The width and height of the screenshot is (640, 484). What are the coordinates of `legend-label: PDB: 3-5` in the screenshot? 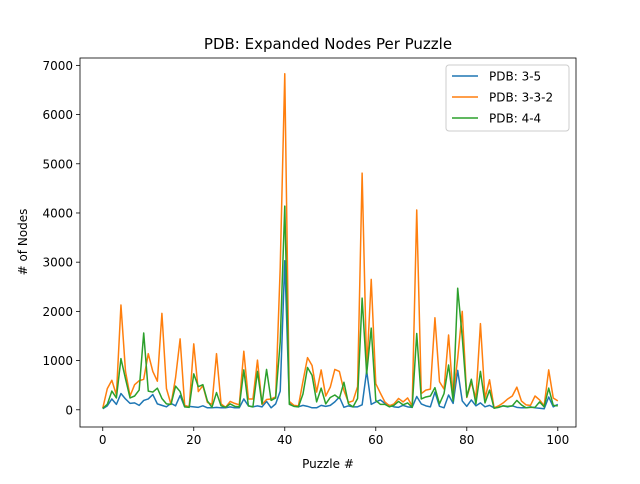 It's located at (515, 77).